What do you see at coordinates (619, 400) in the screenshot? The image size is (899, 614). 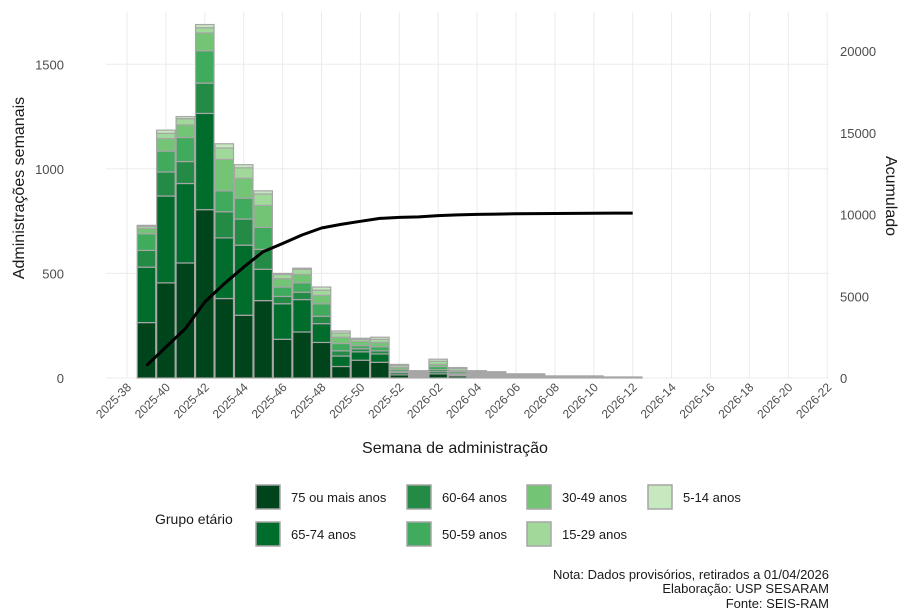 I see `x-tick-label: 2026-12` at bounding box center [619, 400].